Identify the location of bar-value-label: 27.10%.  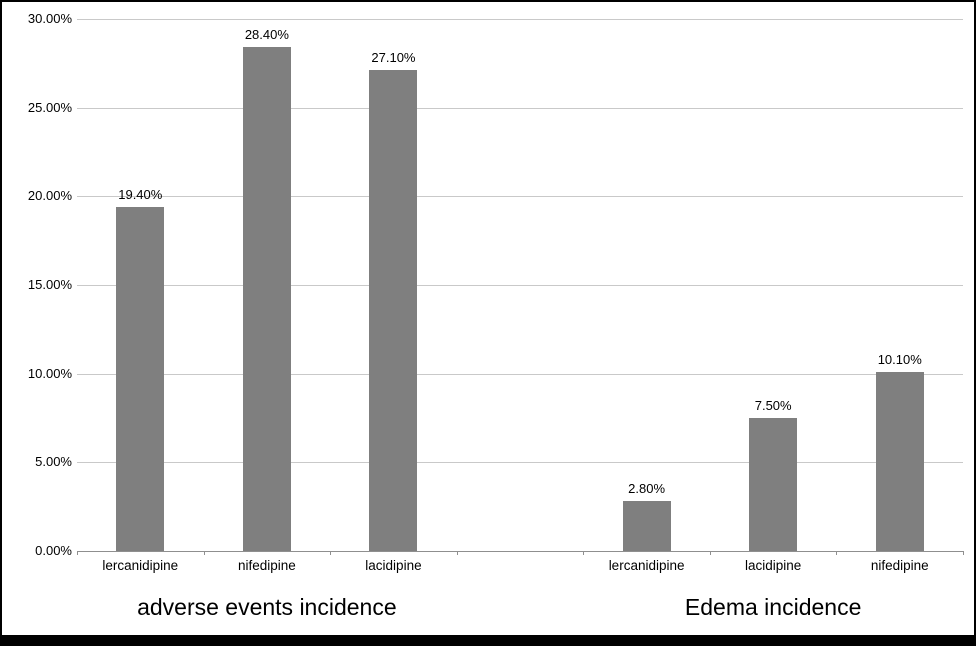
(393, 57).